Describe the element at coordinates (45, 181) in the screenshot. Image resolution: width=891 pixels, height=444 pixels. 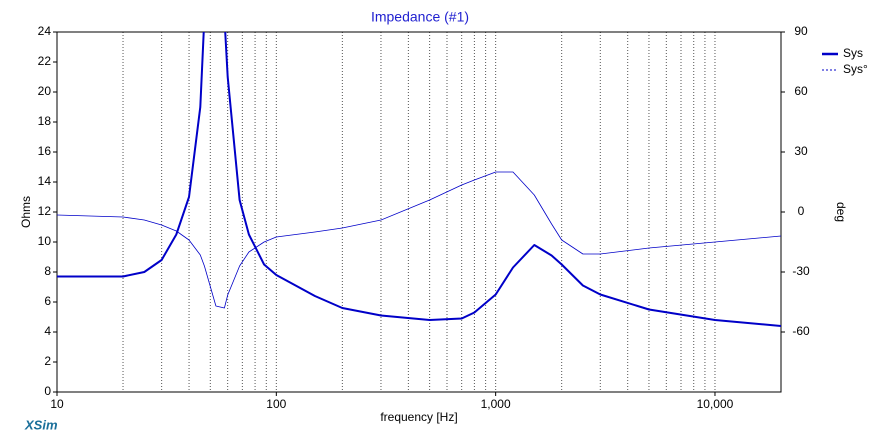
I see `y-tick-label: 14` at that location.